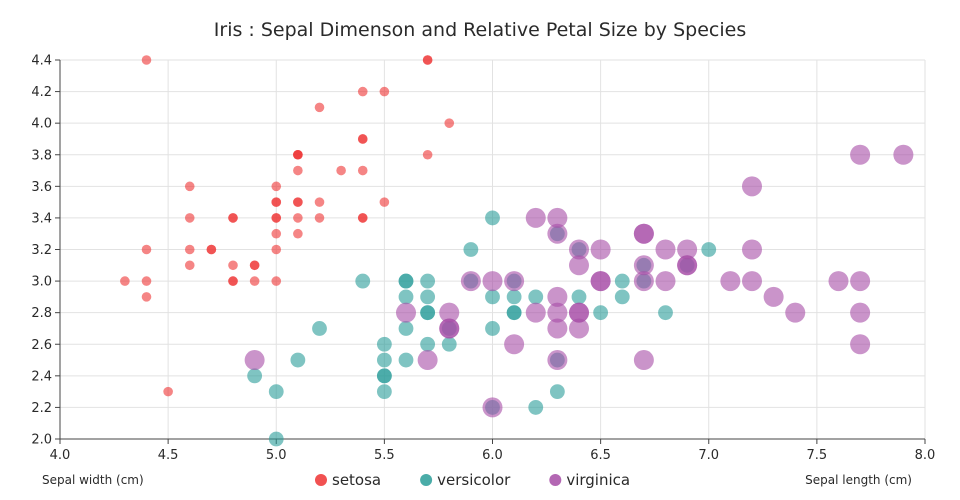 This screenshot has width=960, height=500. Describe the element at coordinates (41, 282) in the screenshot. I see `y-tick-label: 3.0` at that location.